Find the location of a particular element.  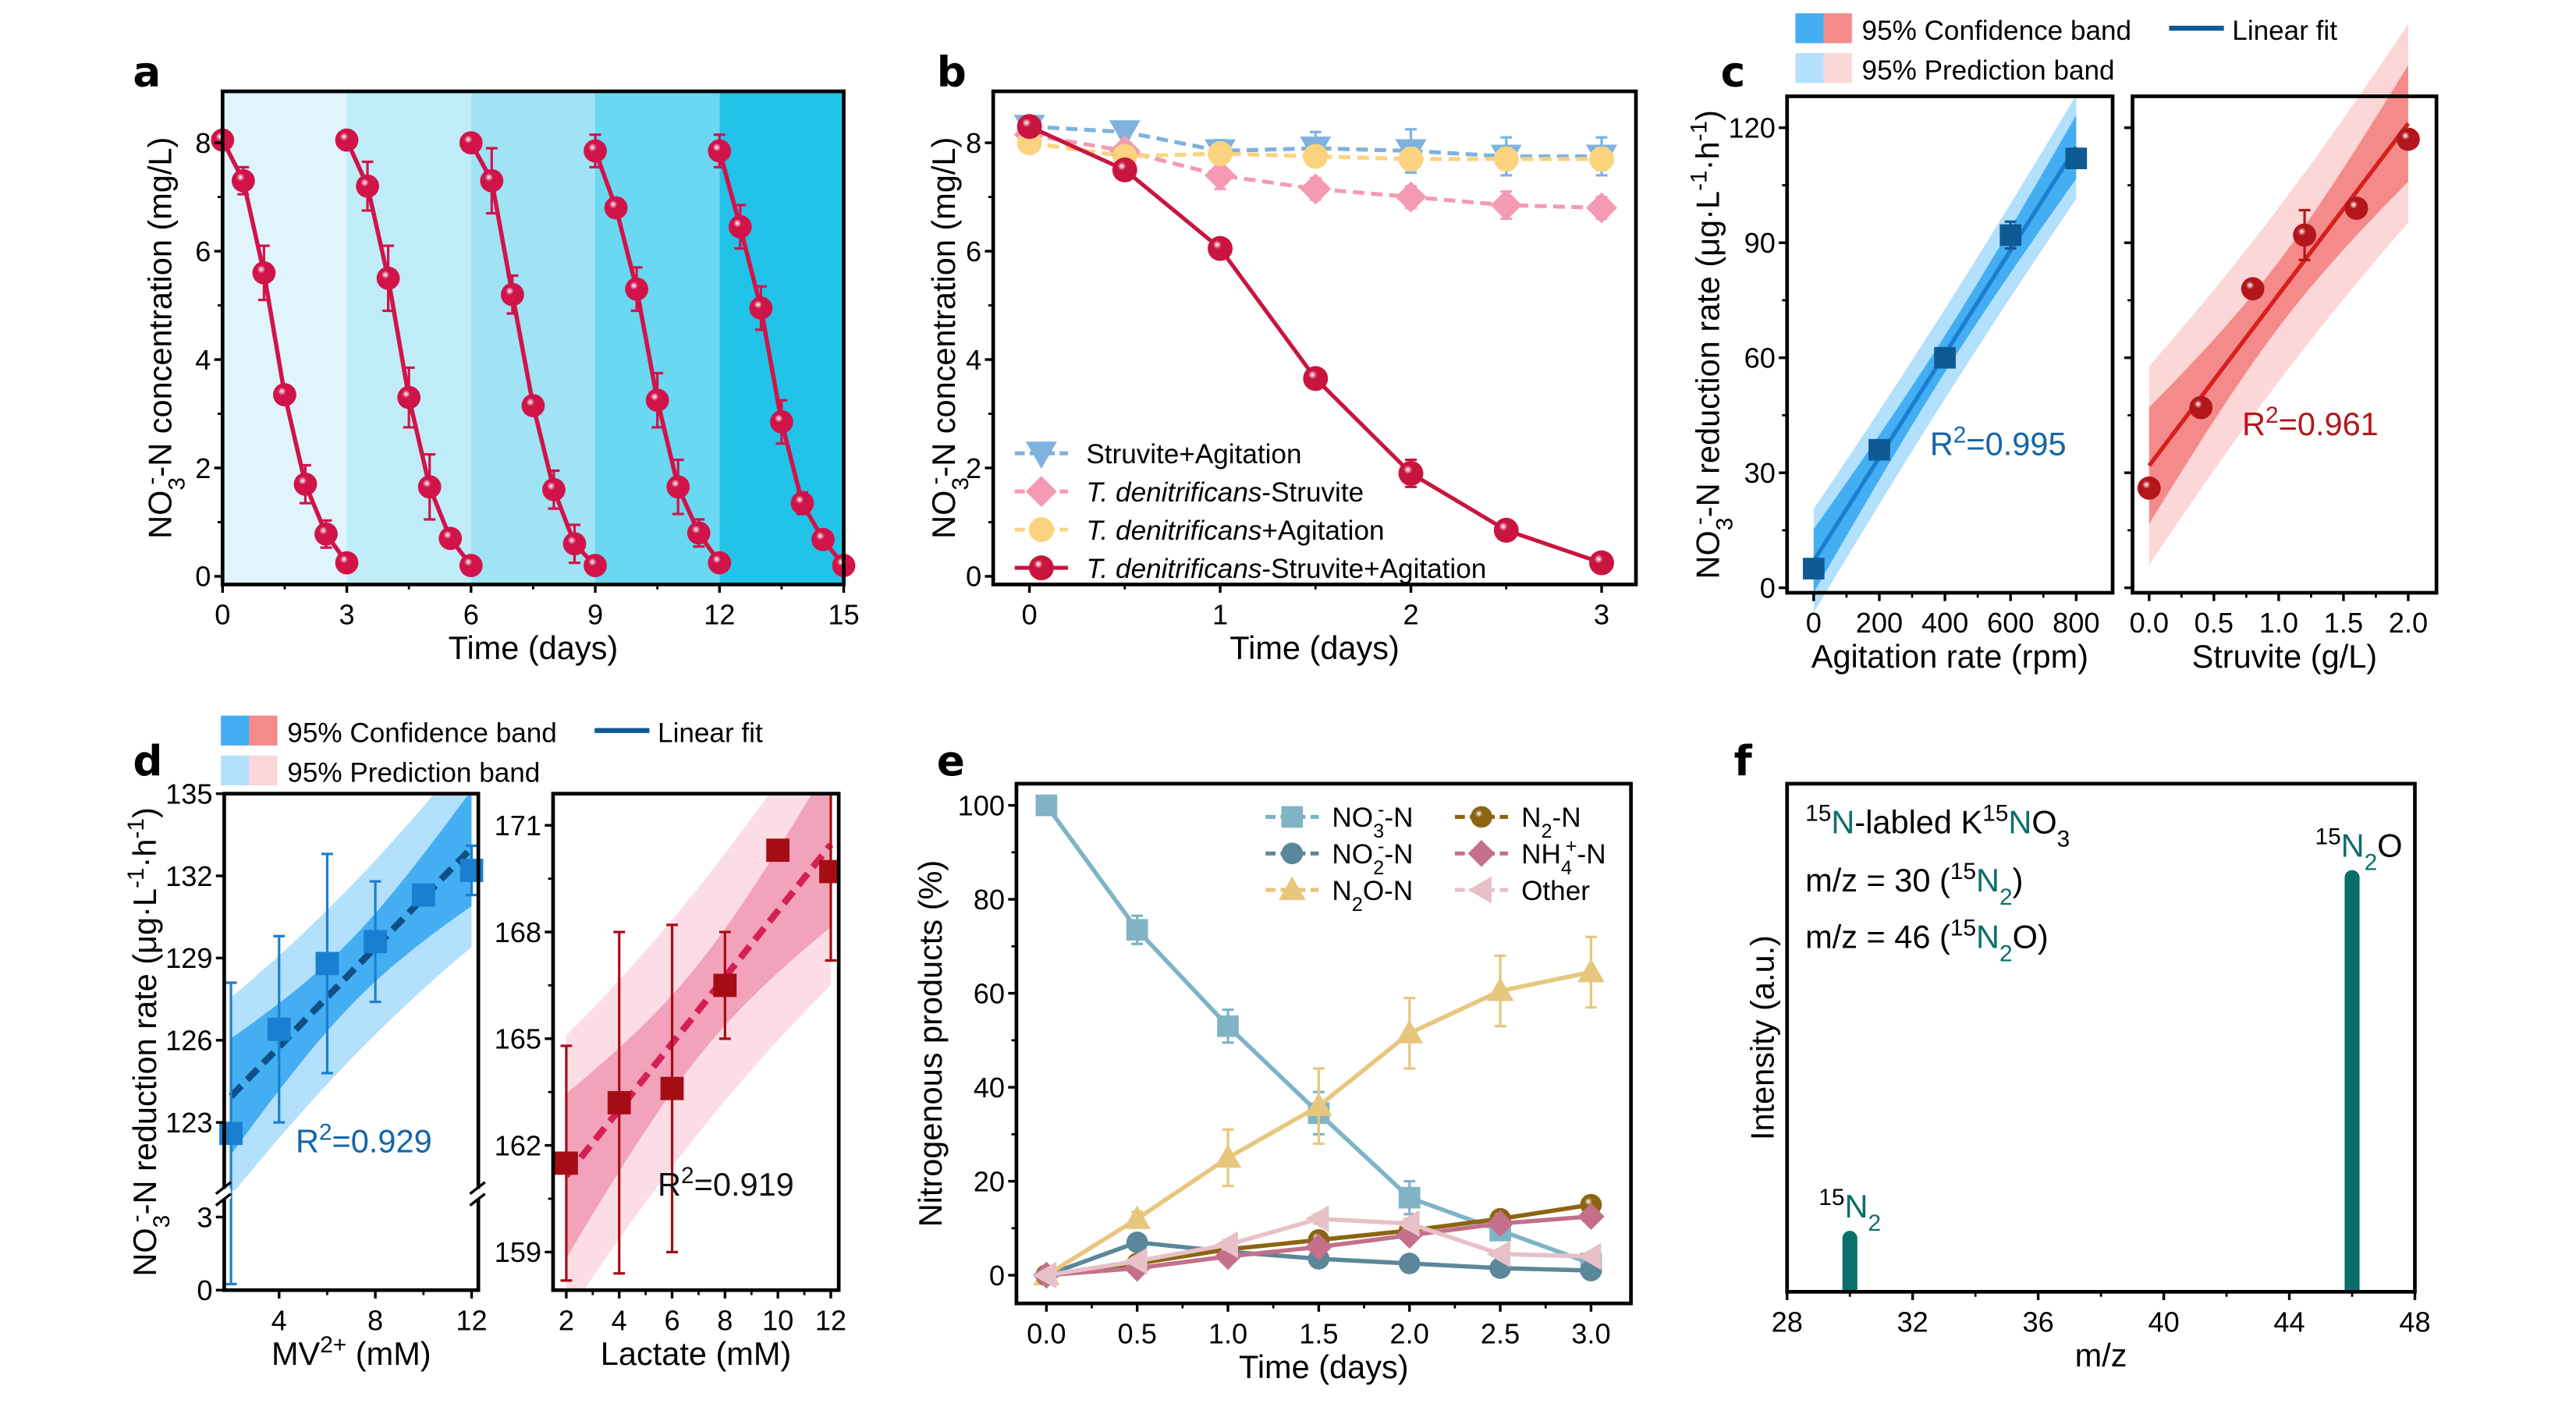

legend-label: Other is located at coordinates (1555, 891).